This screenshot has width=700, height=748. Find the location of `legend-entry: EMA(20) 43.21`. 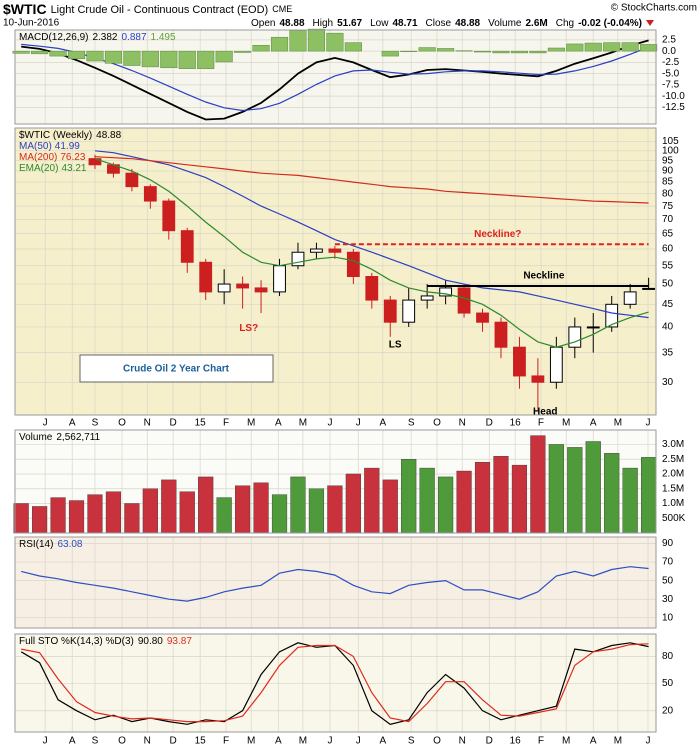

legend-entry: EMA(20) 43.21 is located at coordinates (53, 168).